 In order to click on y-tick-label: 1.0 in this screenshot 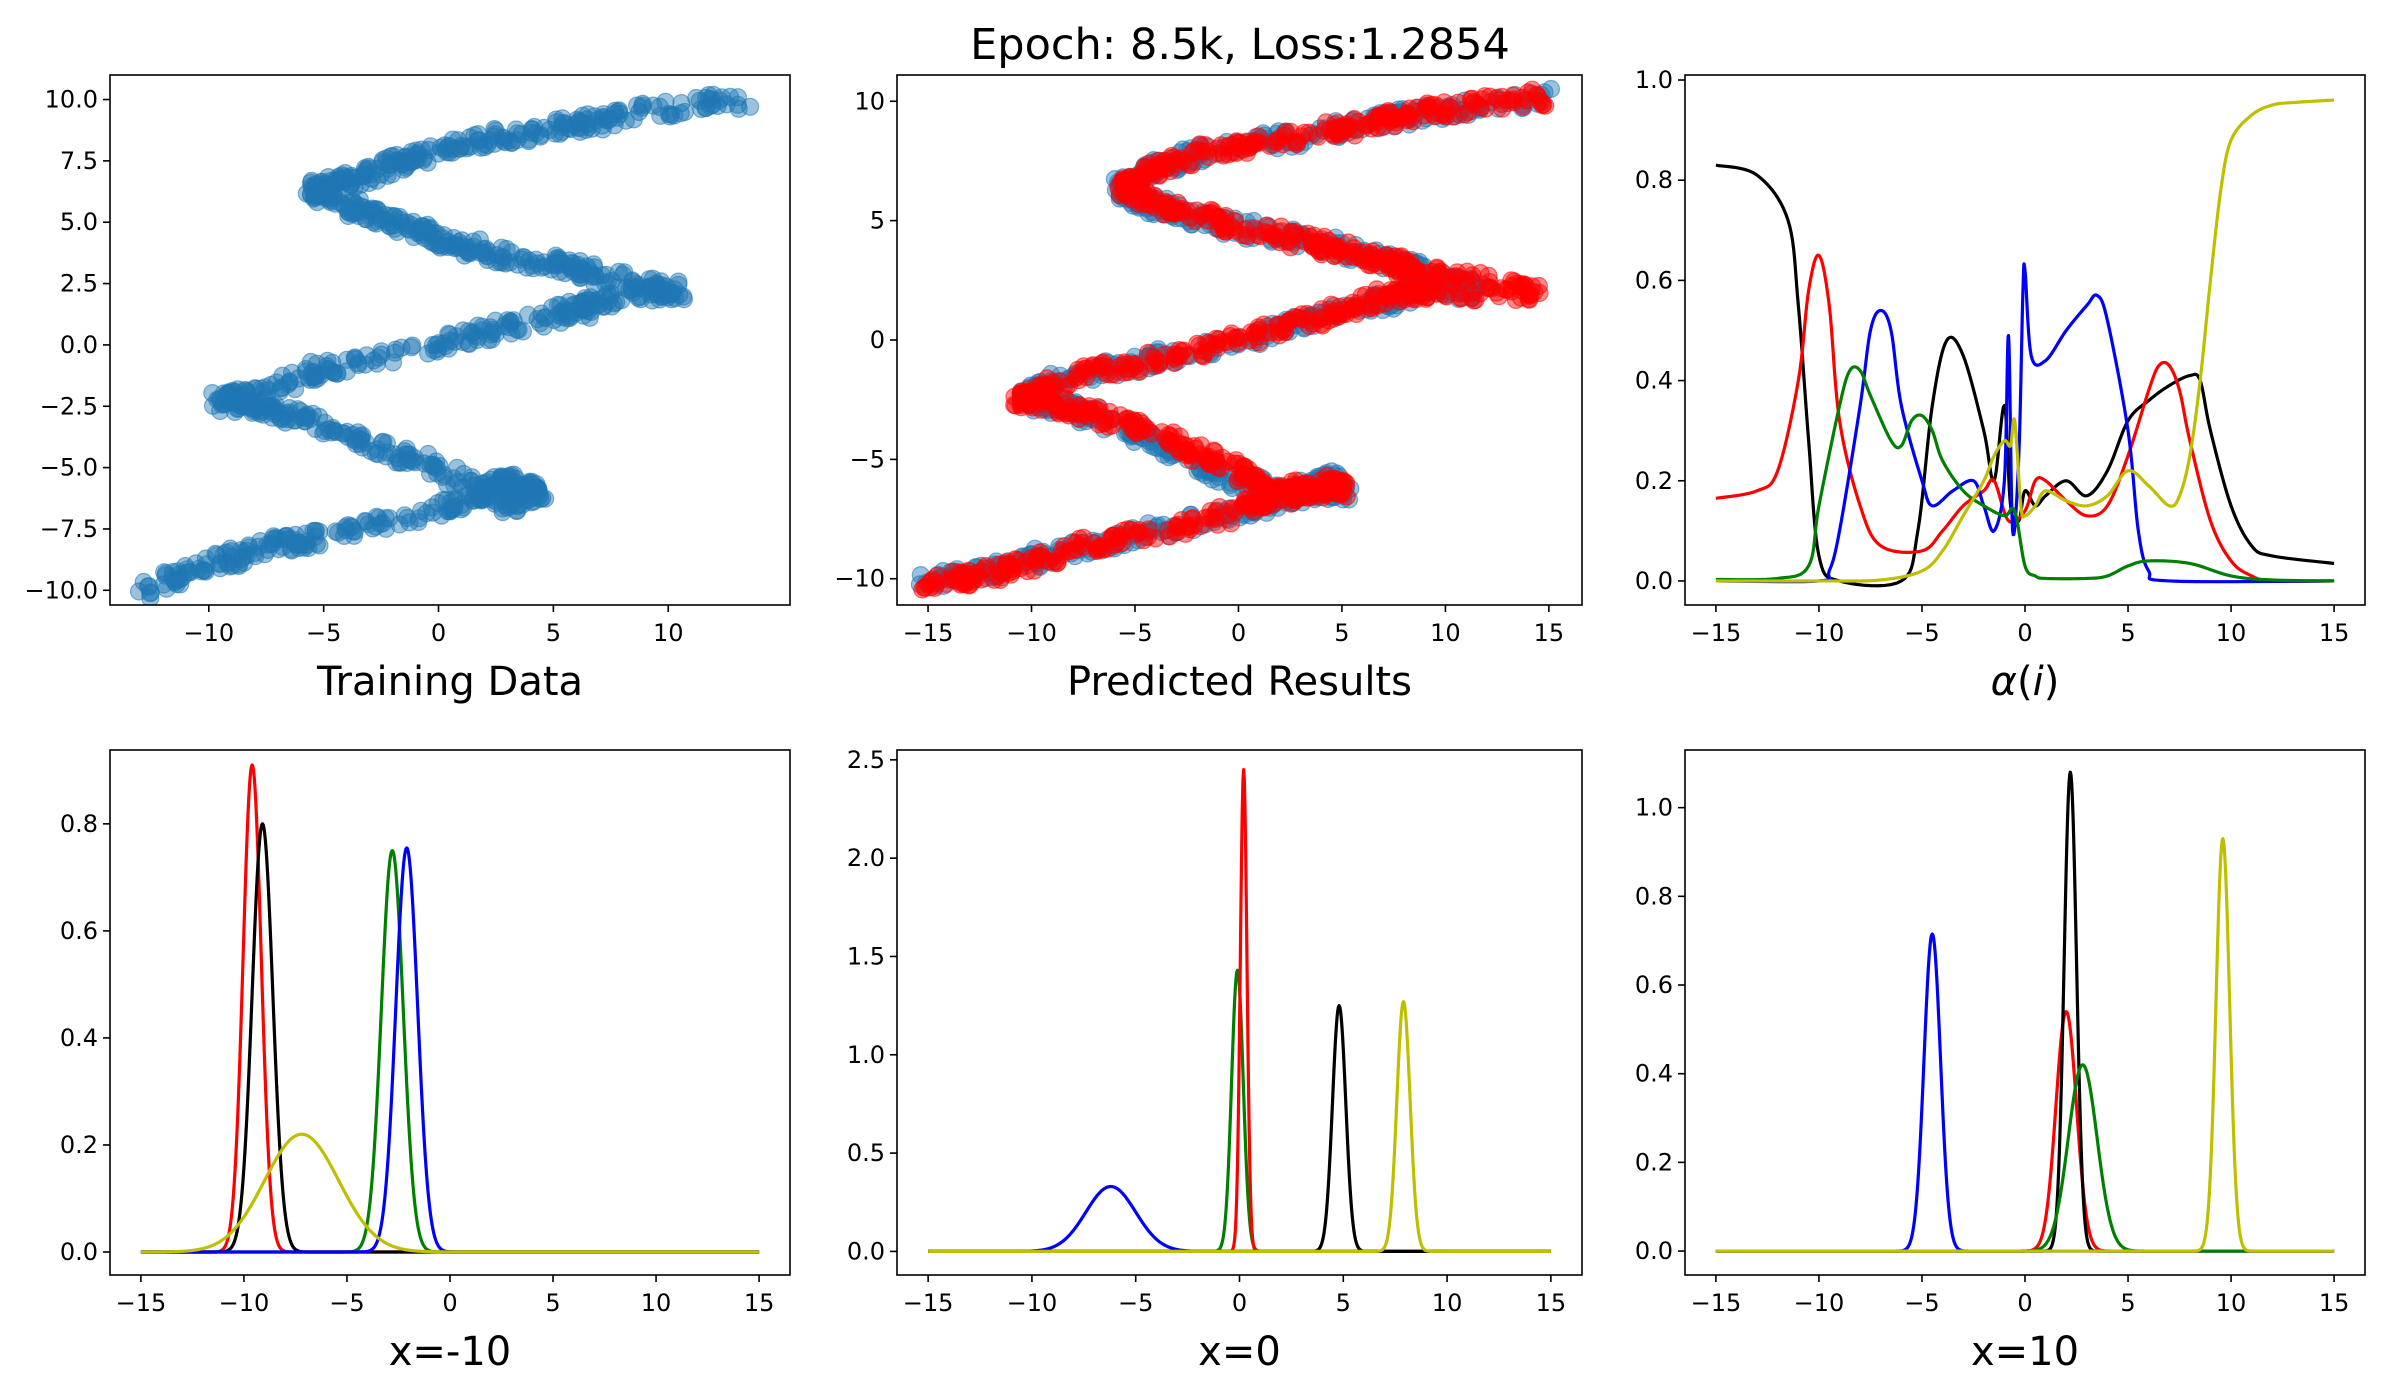, I will do `click(866, 1055)`.